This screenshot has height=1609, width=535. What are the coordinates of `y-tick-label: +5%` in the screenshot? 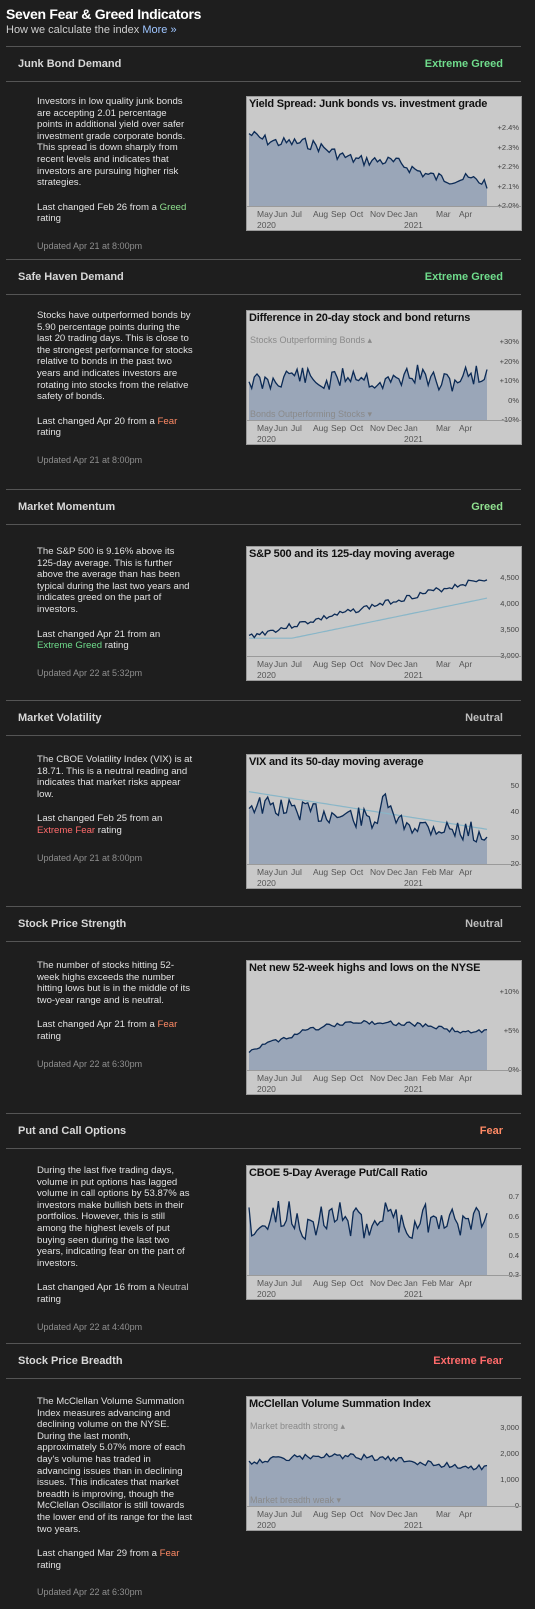 It's located at (511, 1030).